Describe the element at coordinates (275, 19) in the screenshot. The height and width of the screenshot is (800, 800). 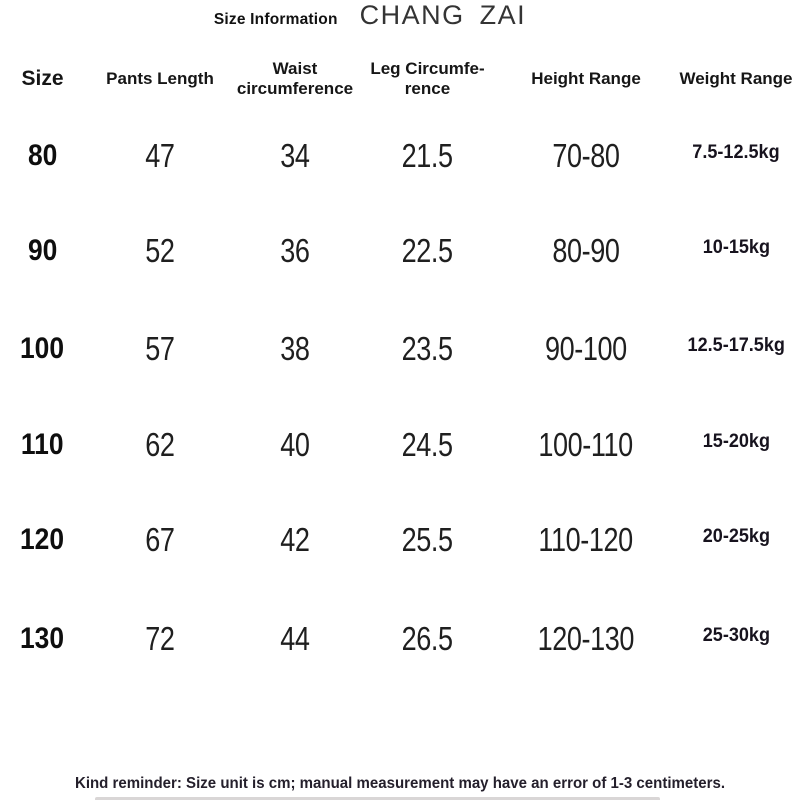
I see `page-subtitle: Size Information` at that location.